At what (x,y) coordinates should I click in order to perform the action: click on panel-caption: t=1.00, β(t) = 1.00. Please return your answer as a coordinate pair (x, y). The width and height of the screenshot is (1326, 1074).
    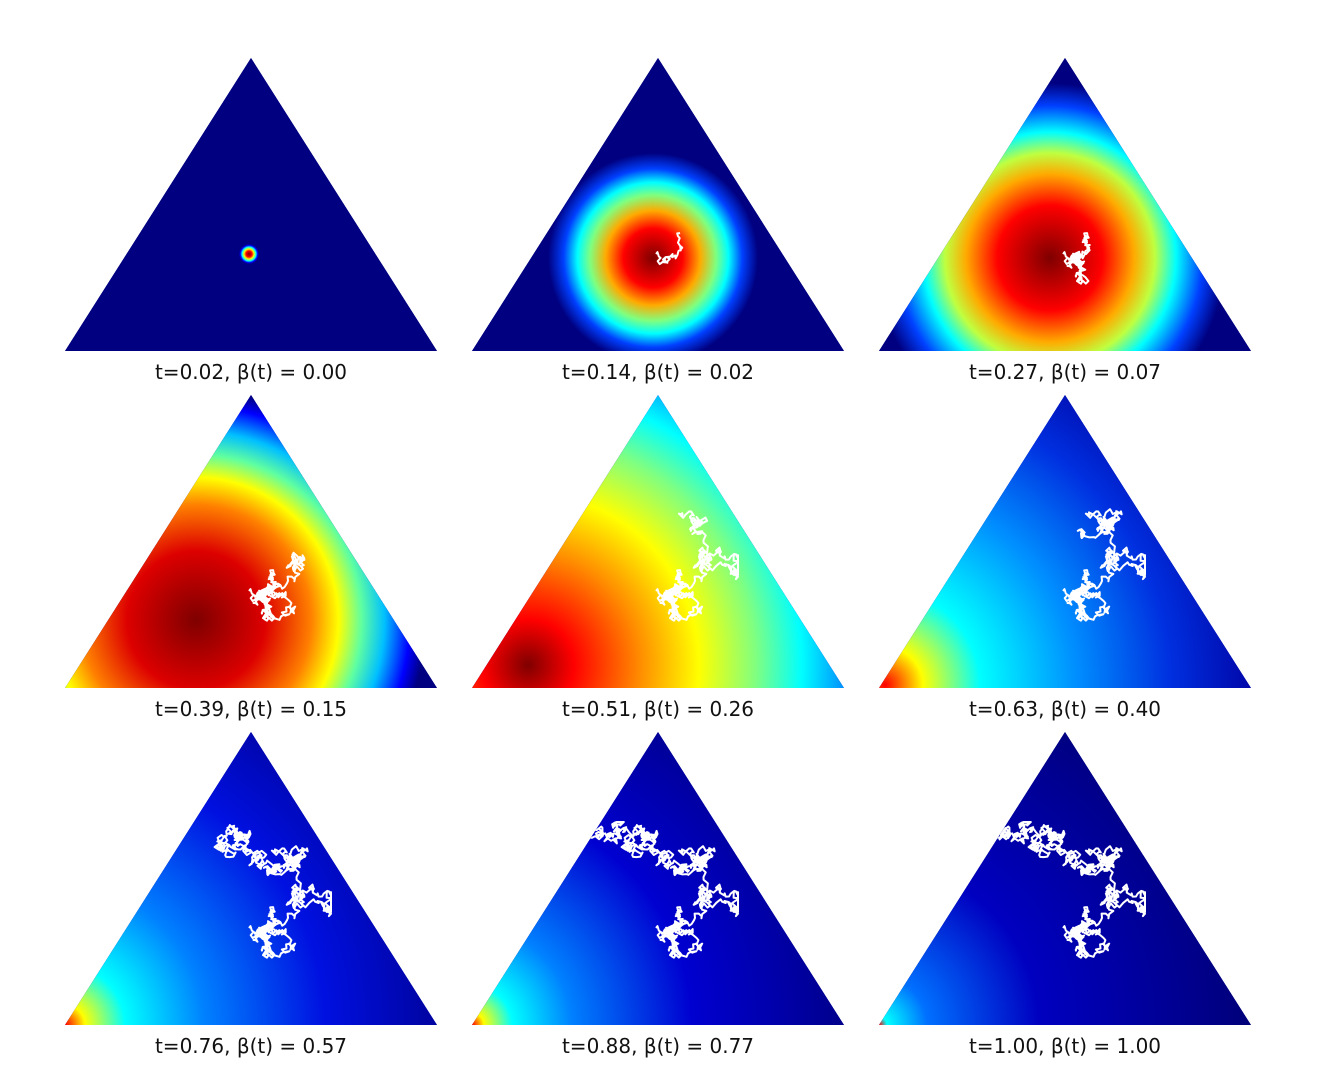
    Looking at the image, I should click on (1065, 1046).